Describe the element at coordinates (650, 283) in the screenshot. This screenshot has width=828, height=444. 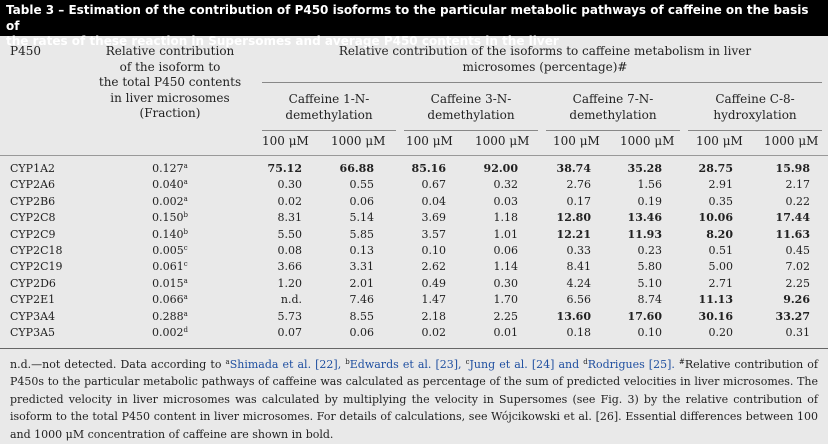
I see `table-cell: 5.10` at that location.